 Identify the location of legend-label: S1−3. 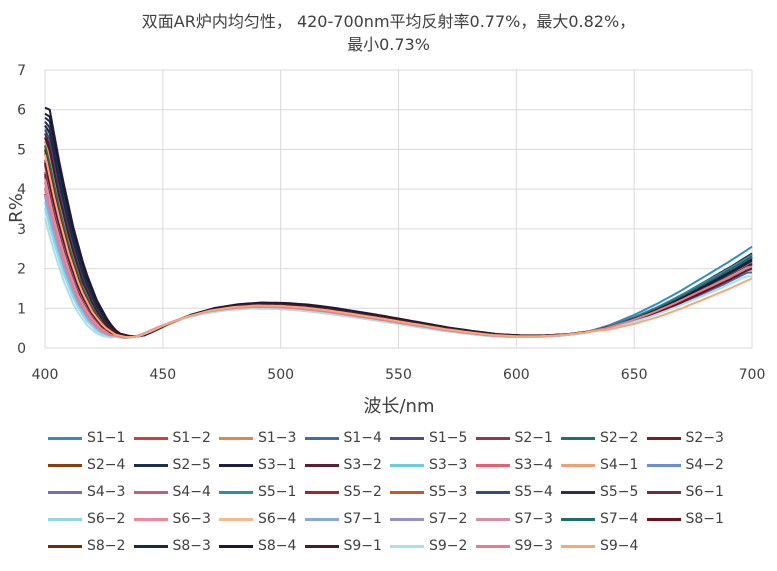
(277, 438).